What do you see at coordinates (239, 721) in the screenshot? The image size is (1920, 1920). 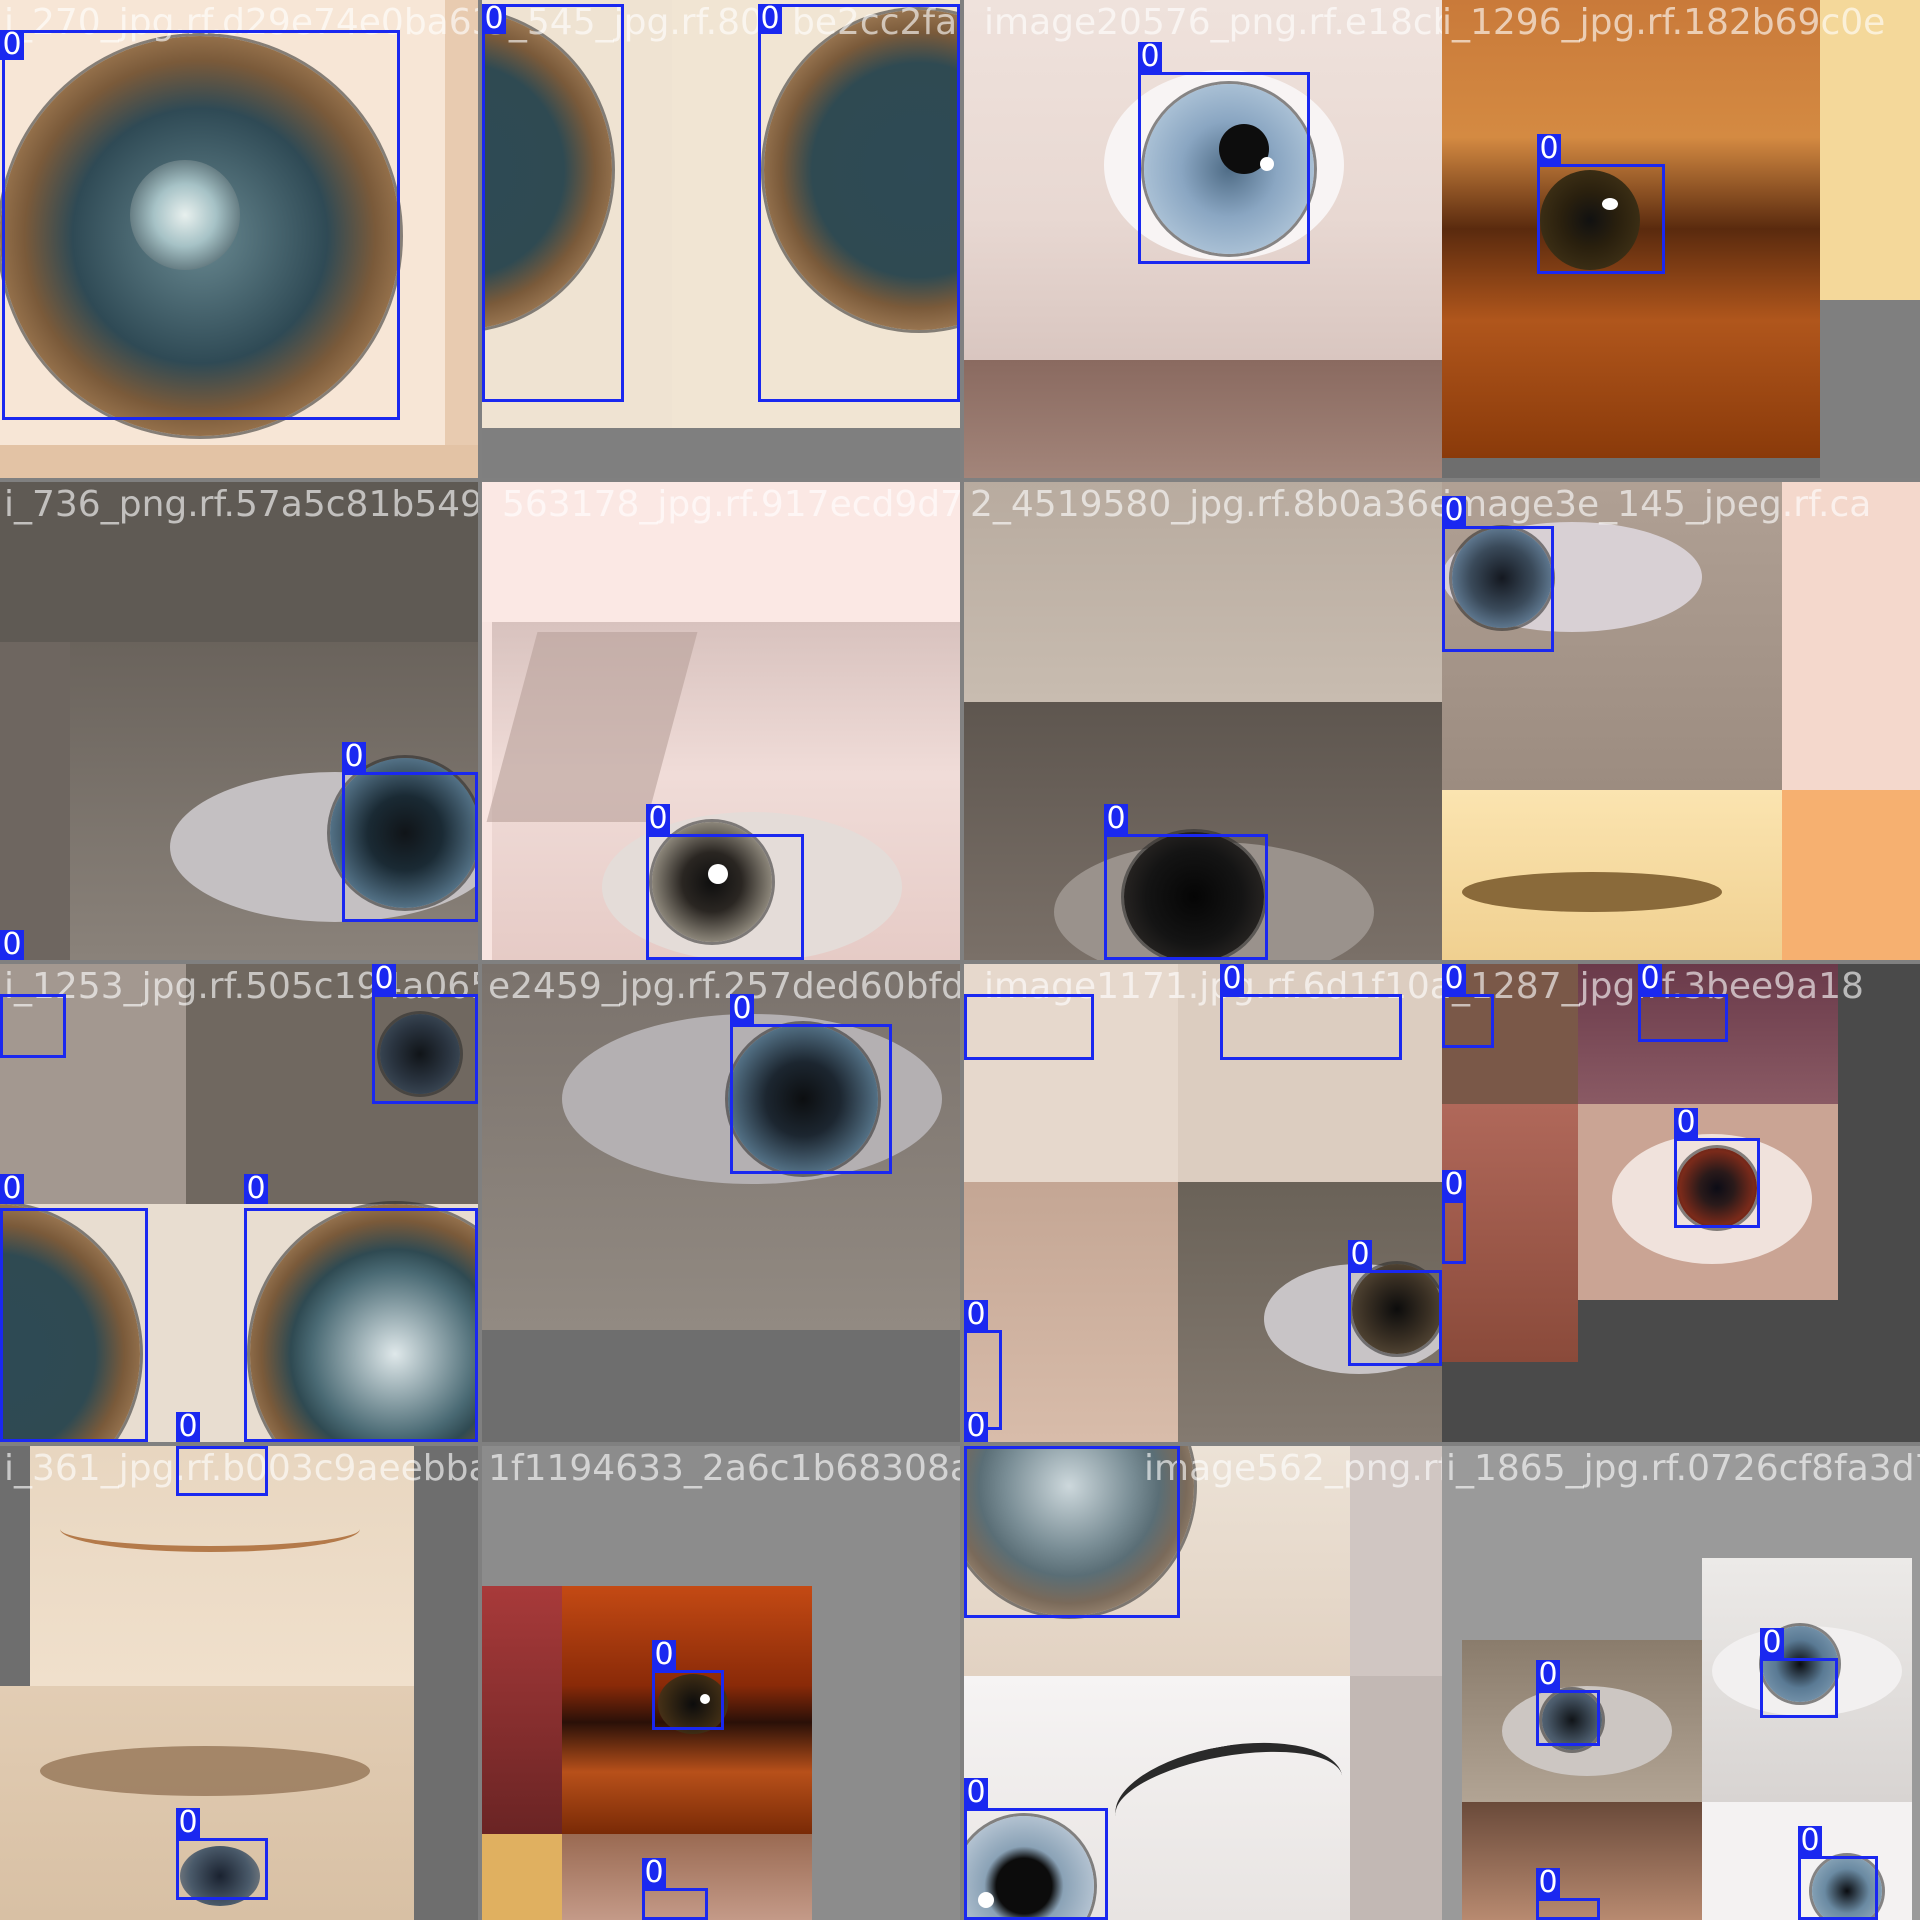 I see `mosaic-tile-5: i_736_png.rf.57a5c81b5495a 0 0` at bounding box center [239, 721].